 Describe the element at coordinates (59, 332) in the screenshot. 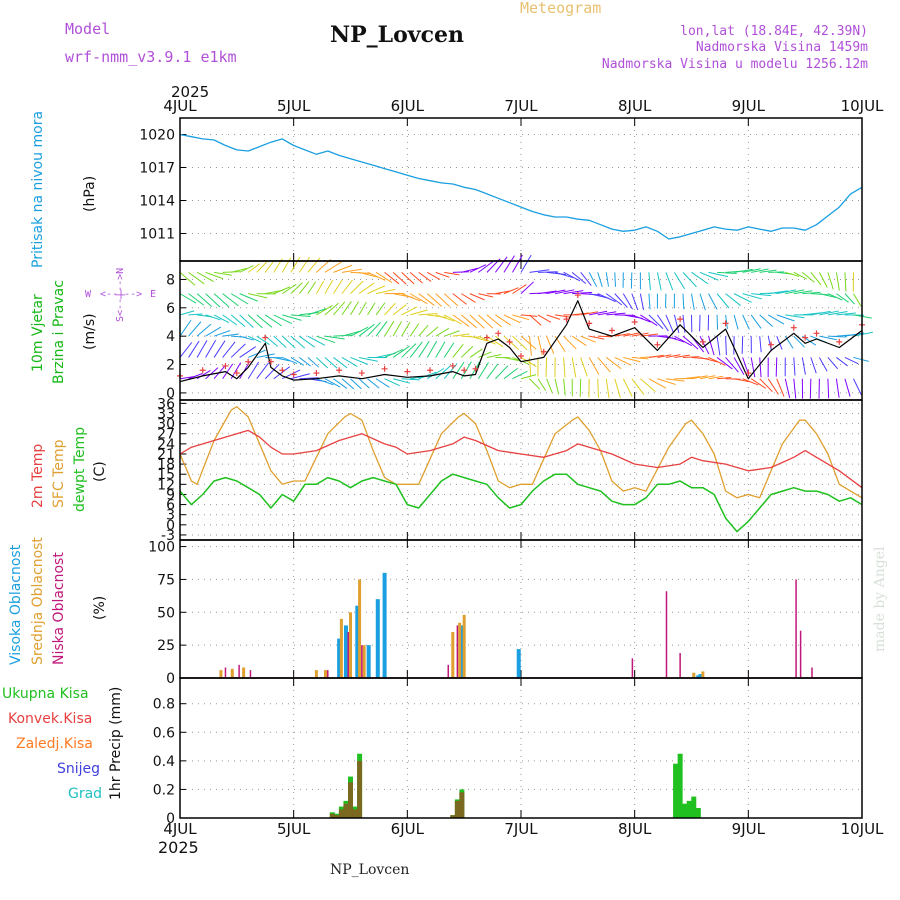

I see `wind-label-2: Brzina i Pravac` at that location.